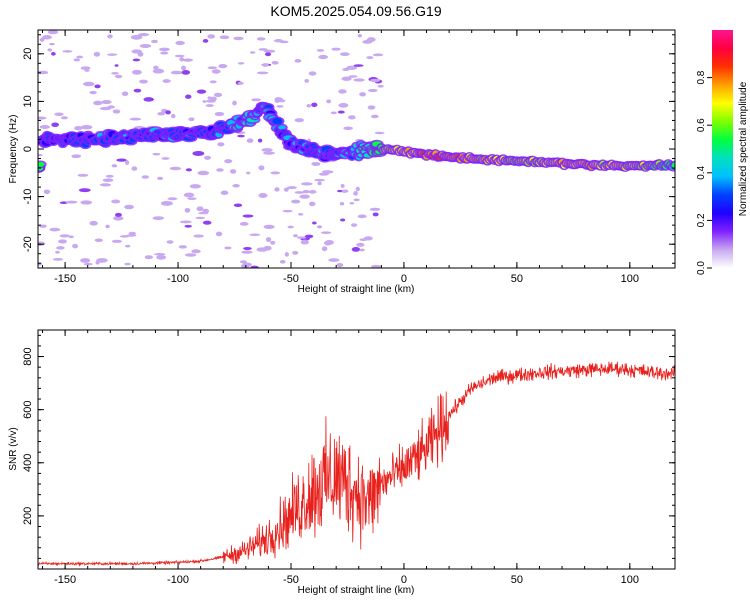  What do you see at coordinates (701, 77) in the screenshot?
I see `colorbar-tick-label: 0.8` at bounding box center [701, 77].